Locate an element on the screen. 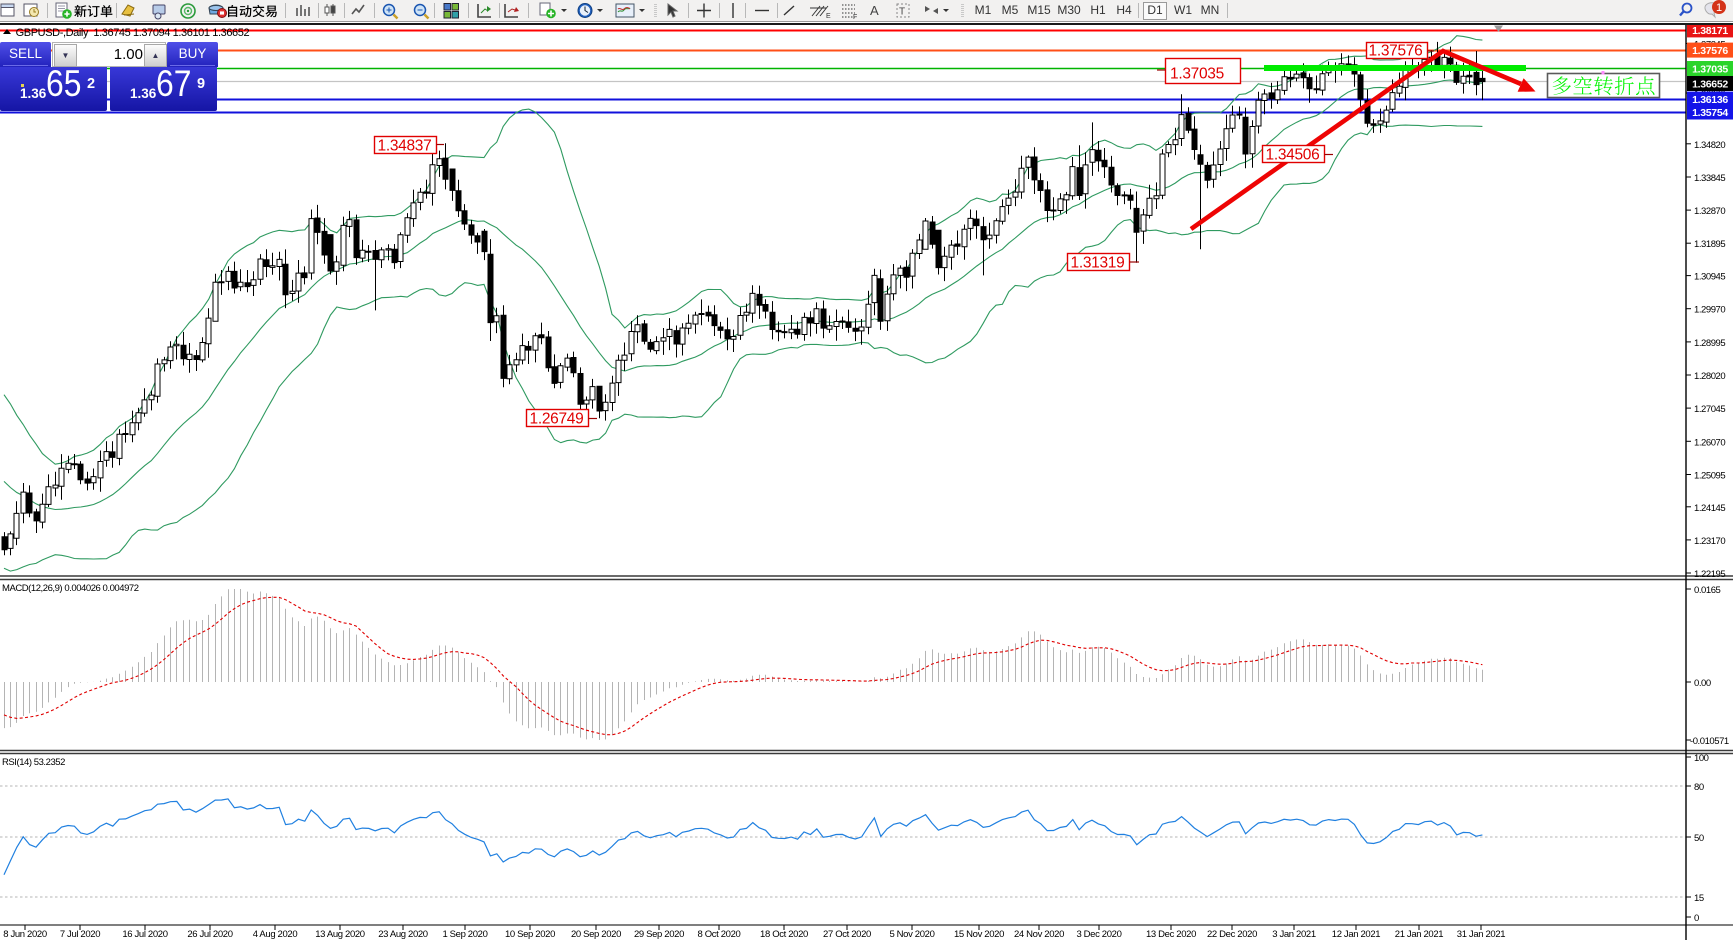 The height and width of the screenshot is (940, 1733). svg-text: 1.36136 is located at coordinates (1710, 100).